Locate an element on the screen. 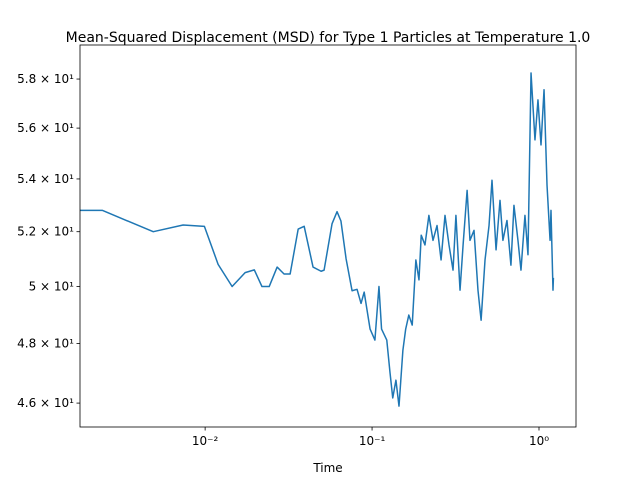  y-tick-label: 5.4 × 10¹ is located at coordinates (45, 179).